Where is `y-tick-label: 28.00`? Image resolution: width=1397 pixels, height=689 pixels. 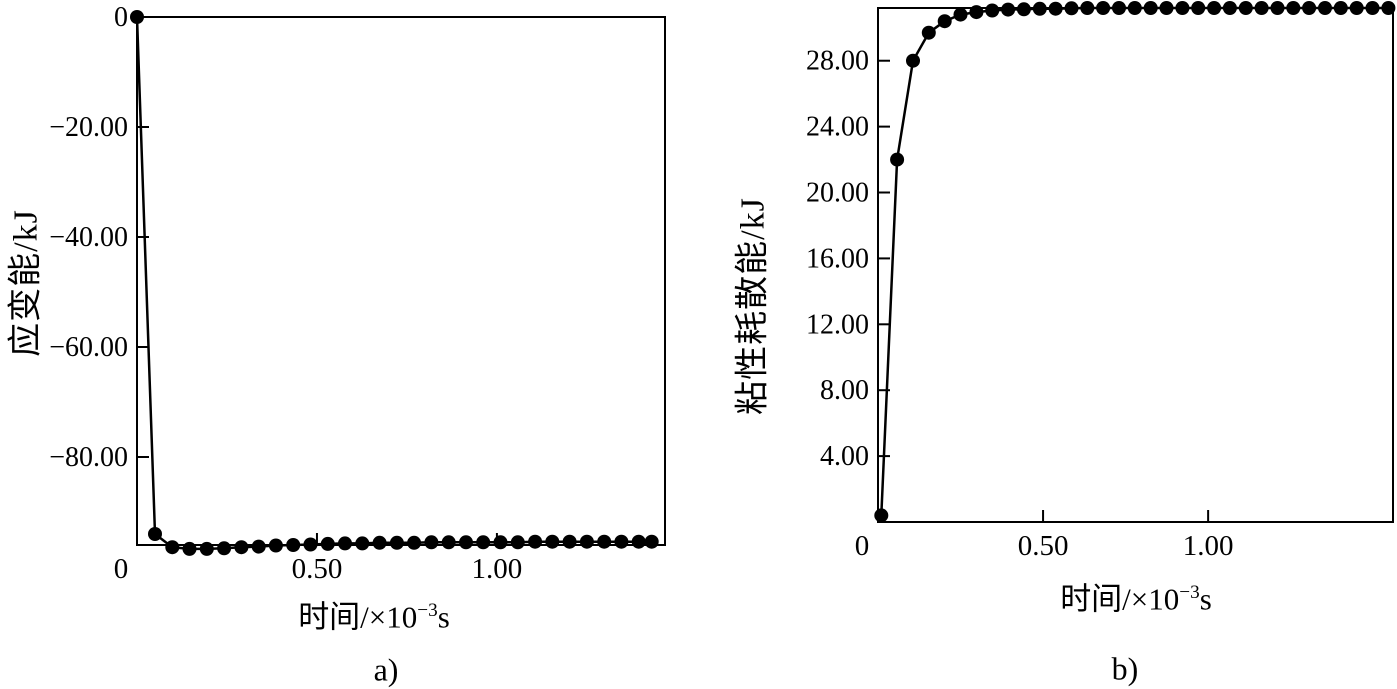
y-tick-label: 28.00 is located at coordinates (837, 61).